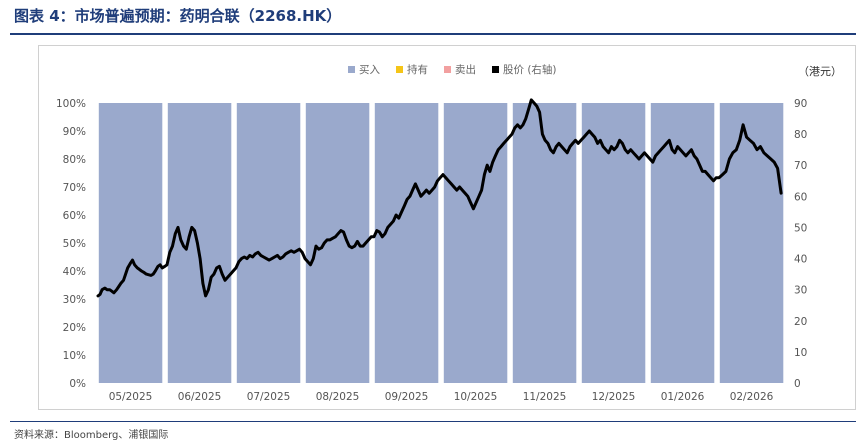 This screenshot has width=859, height=444. Describe the element at coordinates (338, 397) in the screenshot. I see `x-tick-label: 08/2025` at that location.